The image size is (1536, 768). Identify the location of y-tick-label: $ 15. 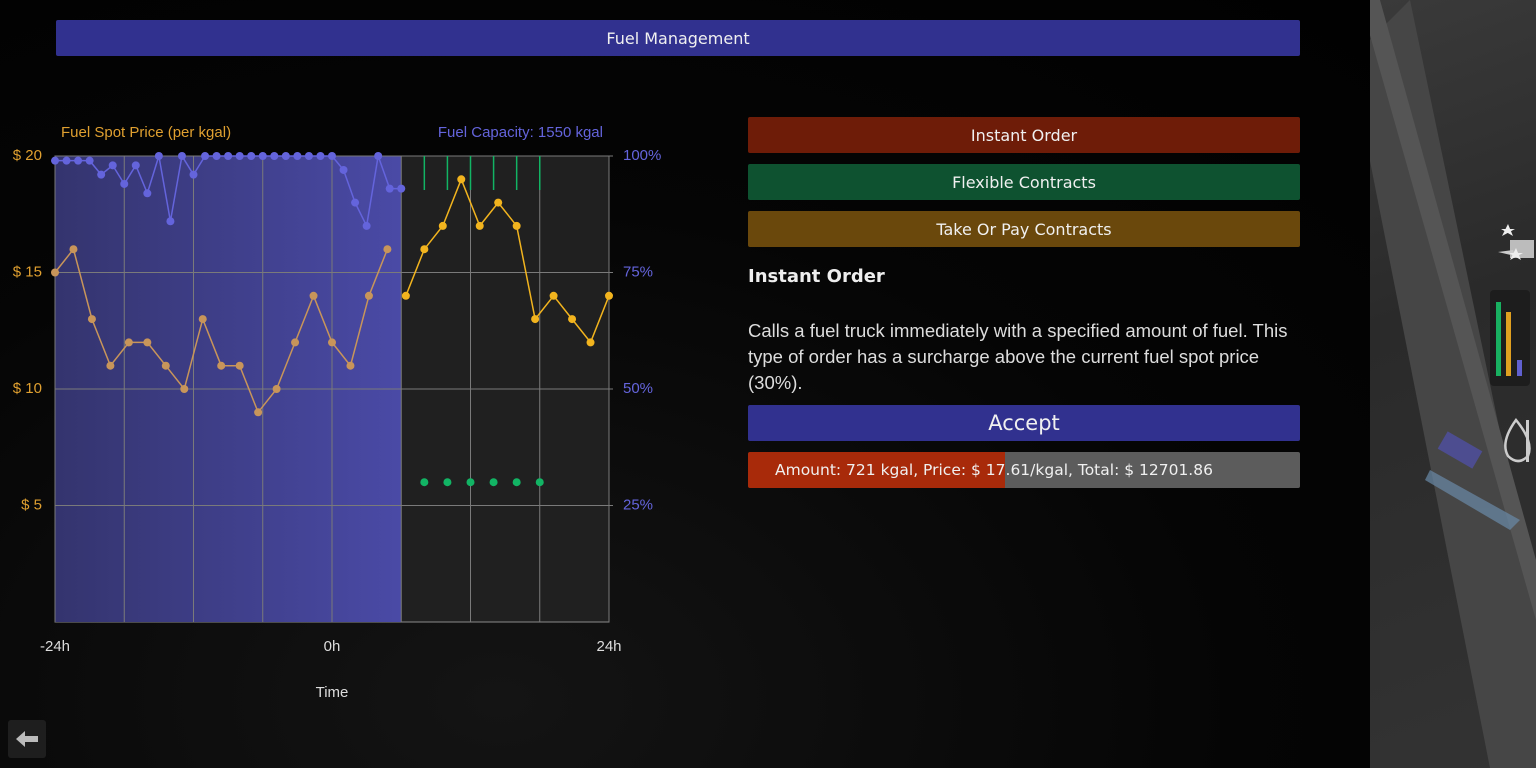
(27, 271).